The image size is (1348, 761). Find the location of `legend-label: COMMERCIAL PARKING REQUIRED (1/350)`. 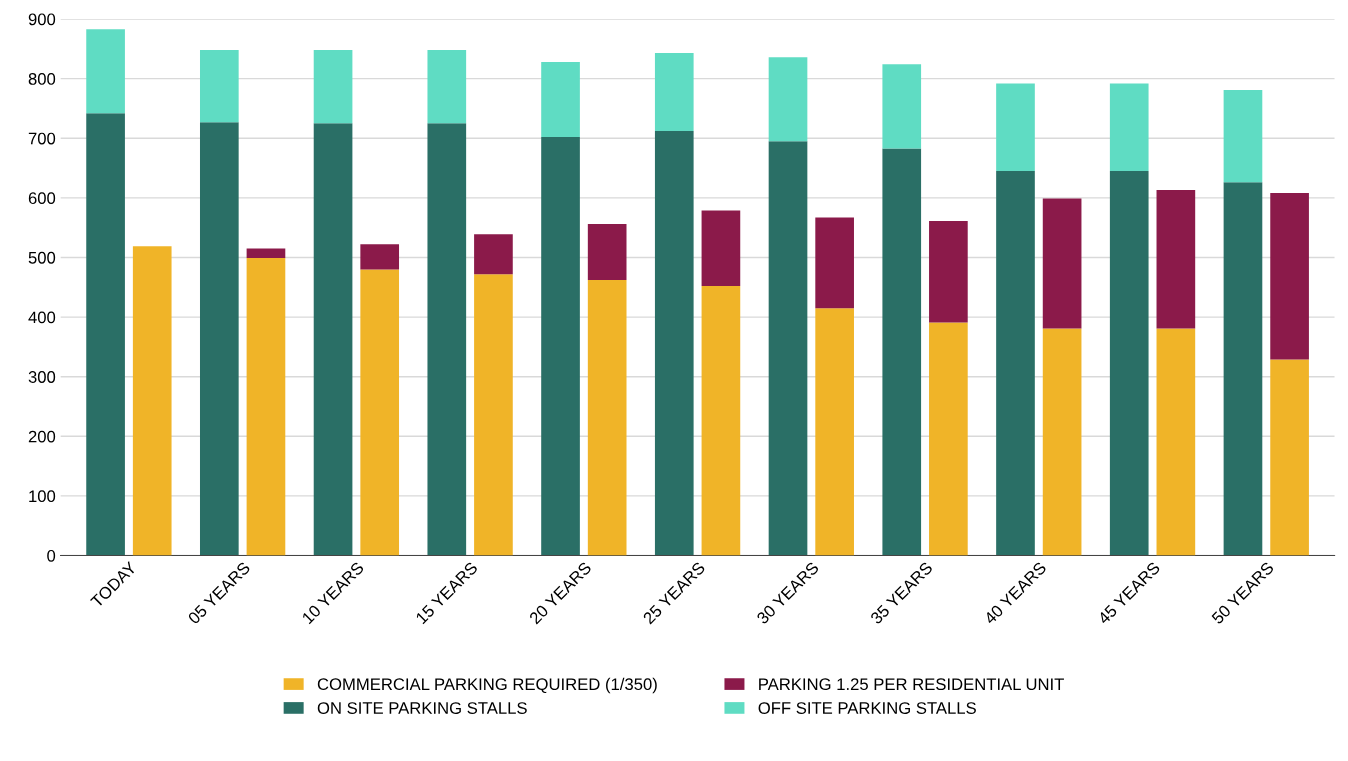

legend-label: COMMERCIAL PARKING REQUIRED (1/350) is located at coordinates (487, 685).